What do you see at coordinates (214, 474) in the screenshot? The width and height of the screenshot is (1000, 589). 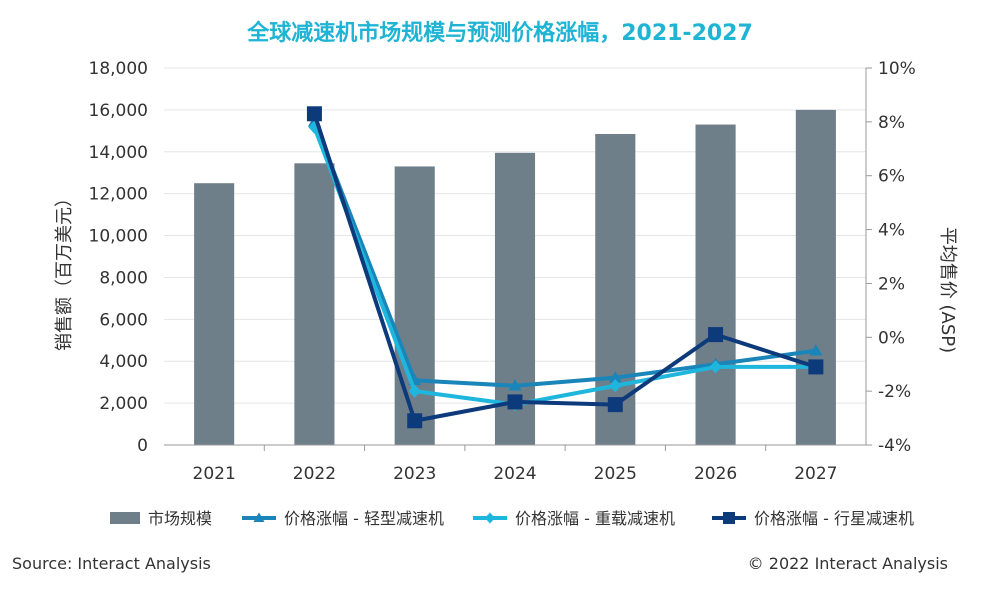 I see `x-tick-label: 2021` at bounding box center [214, 474].